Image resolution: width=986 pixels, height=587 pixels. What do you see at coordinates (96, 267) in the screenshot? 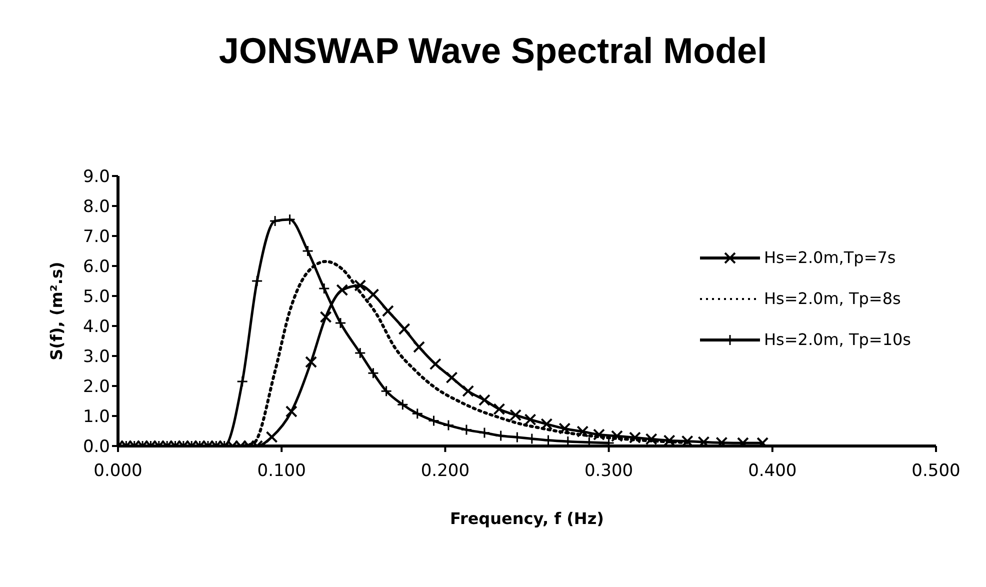
I see `y-tick-label: 6.0` at bounding box center [96, 267].